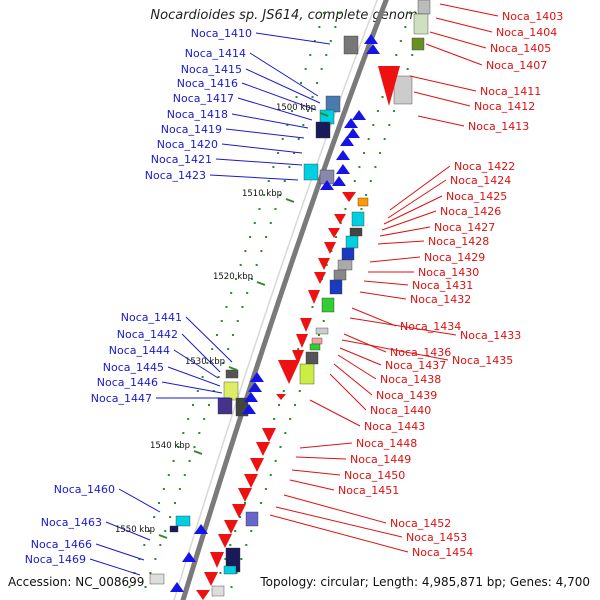  What do you see at coordinates (61, 544) in the screenshot?
I see `gene-label-noca-1466: Noca_1466` at bounding box center [61, 544].